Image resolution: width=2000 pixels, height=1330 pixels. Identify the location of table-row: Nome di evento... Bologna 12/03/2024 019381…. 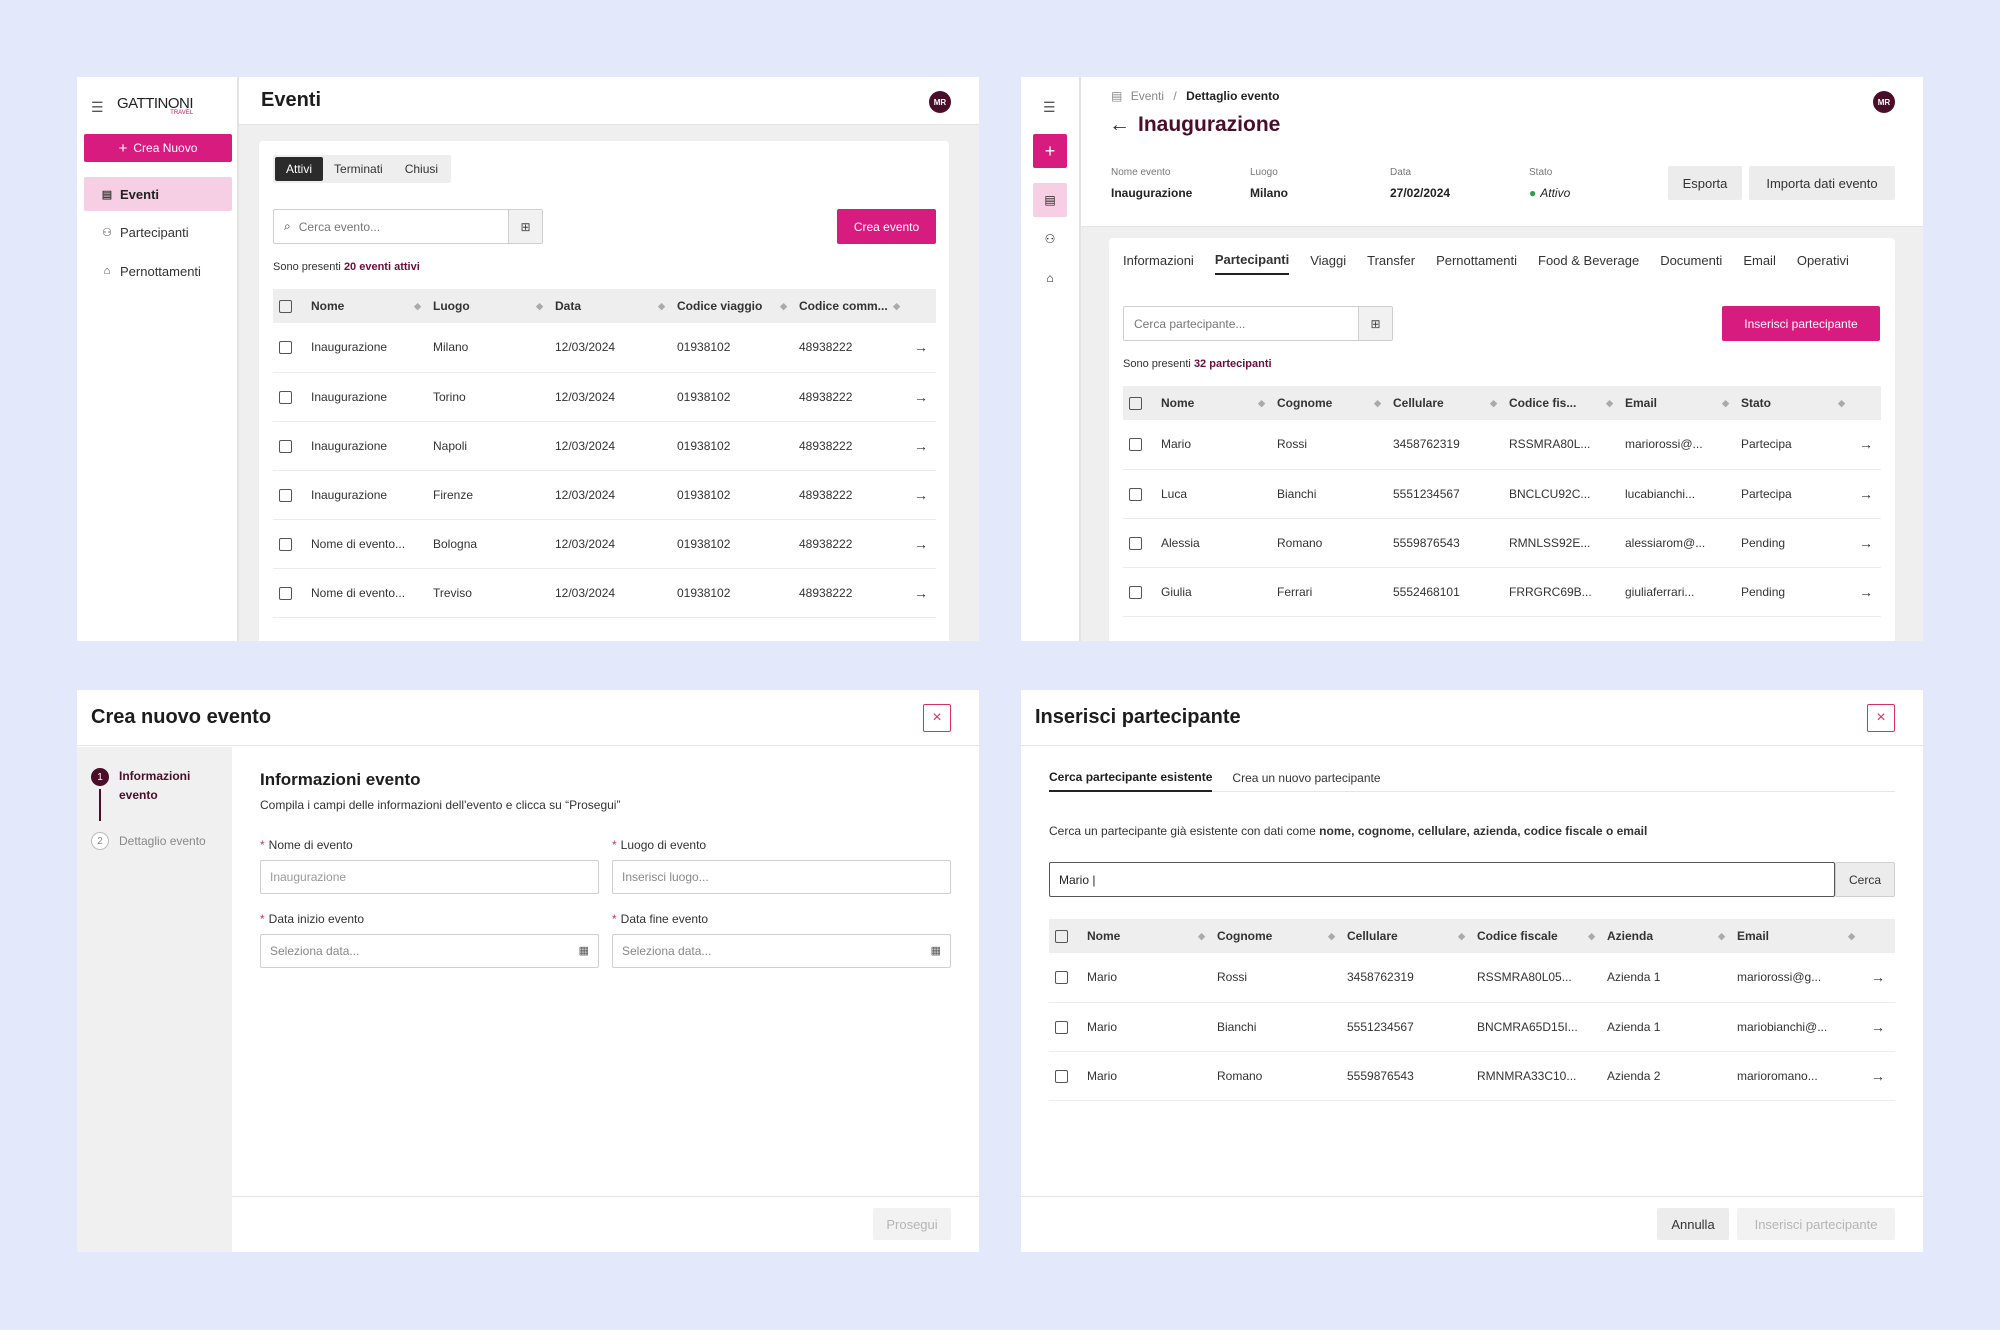
(604, 544).